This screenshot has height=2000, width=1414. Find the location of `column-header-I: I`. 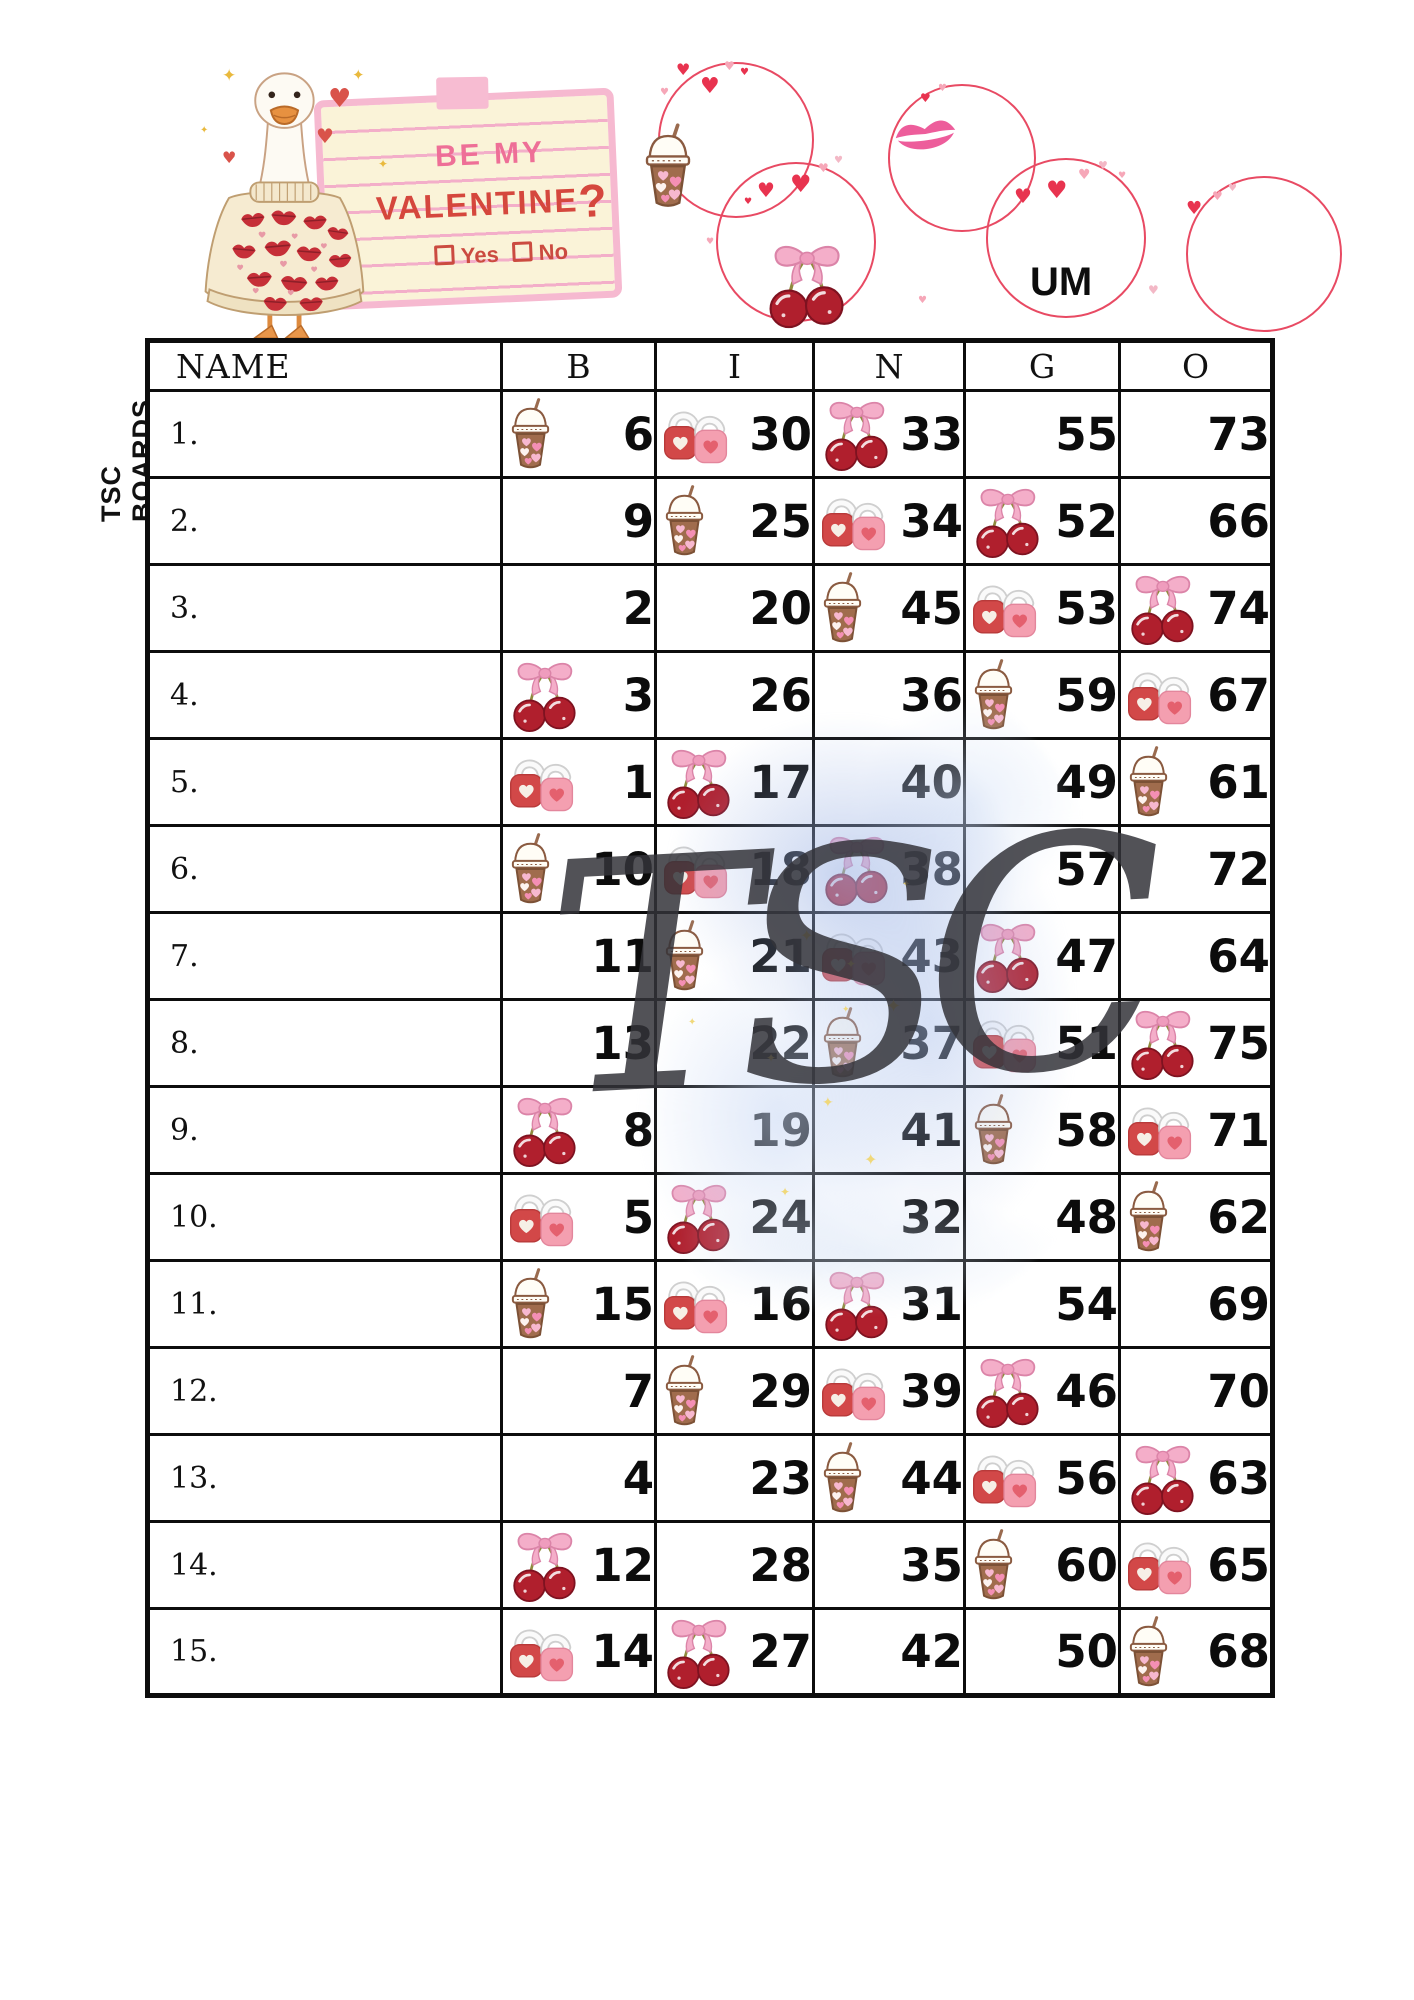

column-header-I: I is located at coordinates (734, 365).